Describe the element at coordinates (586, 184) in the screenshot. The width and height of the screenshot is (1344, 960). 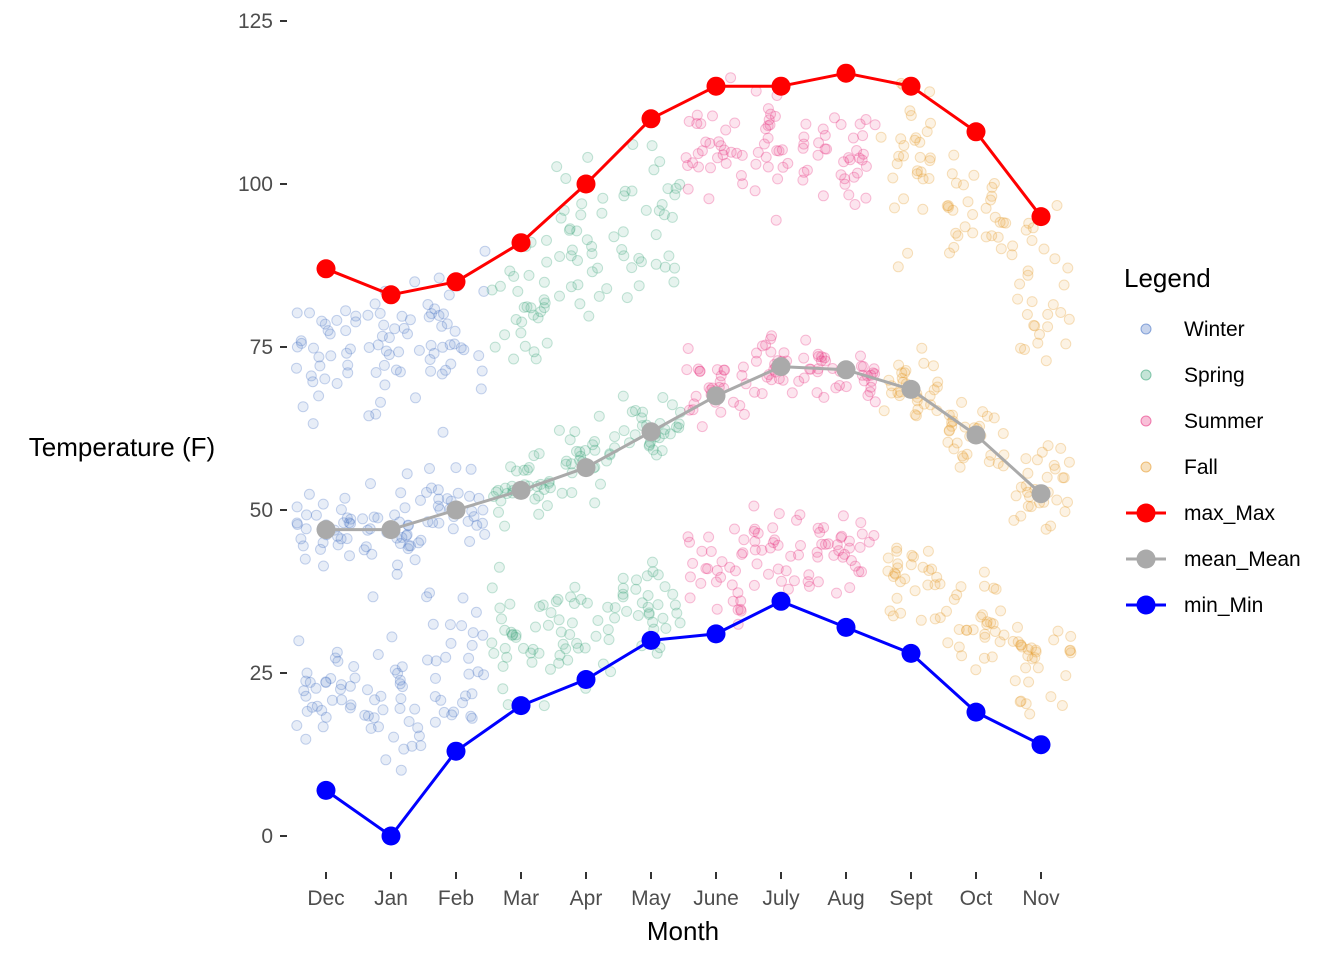
I see `max-max-point` at that location.